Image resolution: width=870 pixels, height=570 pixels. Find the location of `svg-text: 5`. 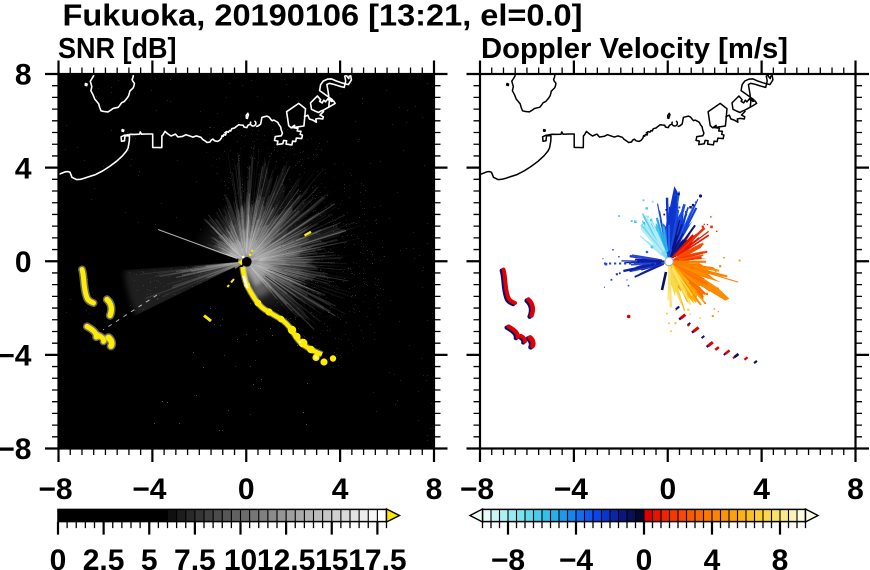

svg-text: 5 is located at coordinates (149, 557).